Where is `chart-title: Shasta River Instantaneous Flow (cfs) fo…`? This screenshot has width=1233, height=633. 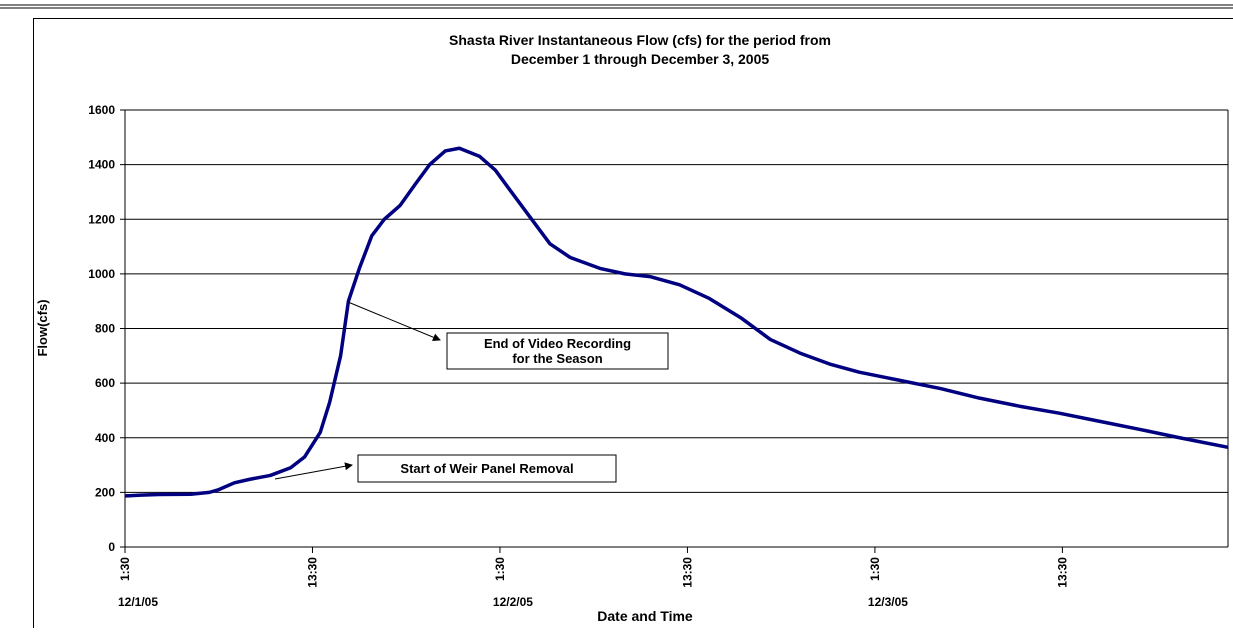 chart-title: Shasta River Instantaneous Flow (cfs) fo… is located at coordinates (640, 40).